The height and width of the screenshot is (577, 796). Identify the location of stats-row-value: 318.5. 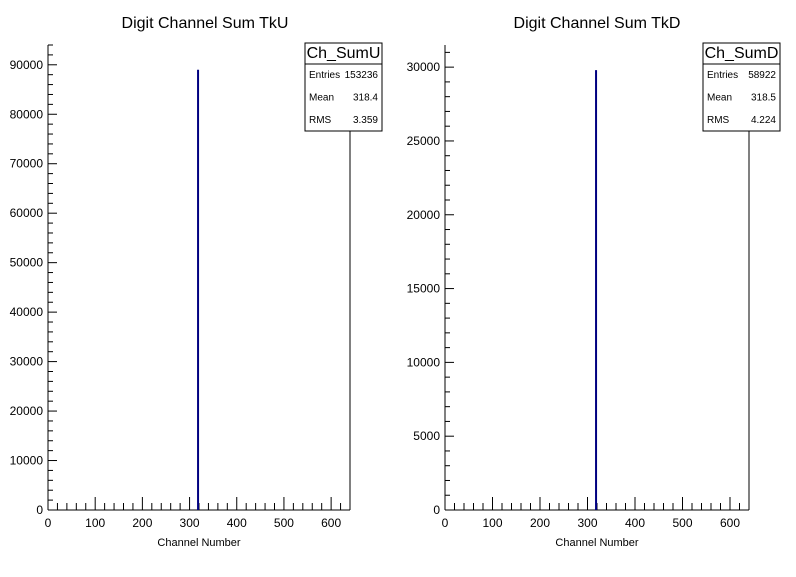
(763, 98).